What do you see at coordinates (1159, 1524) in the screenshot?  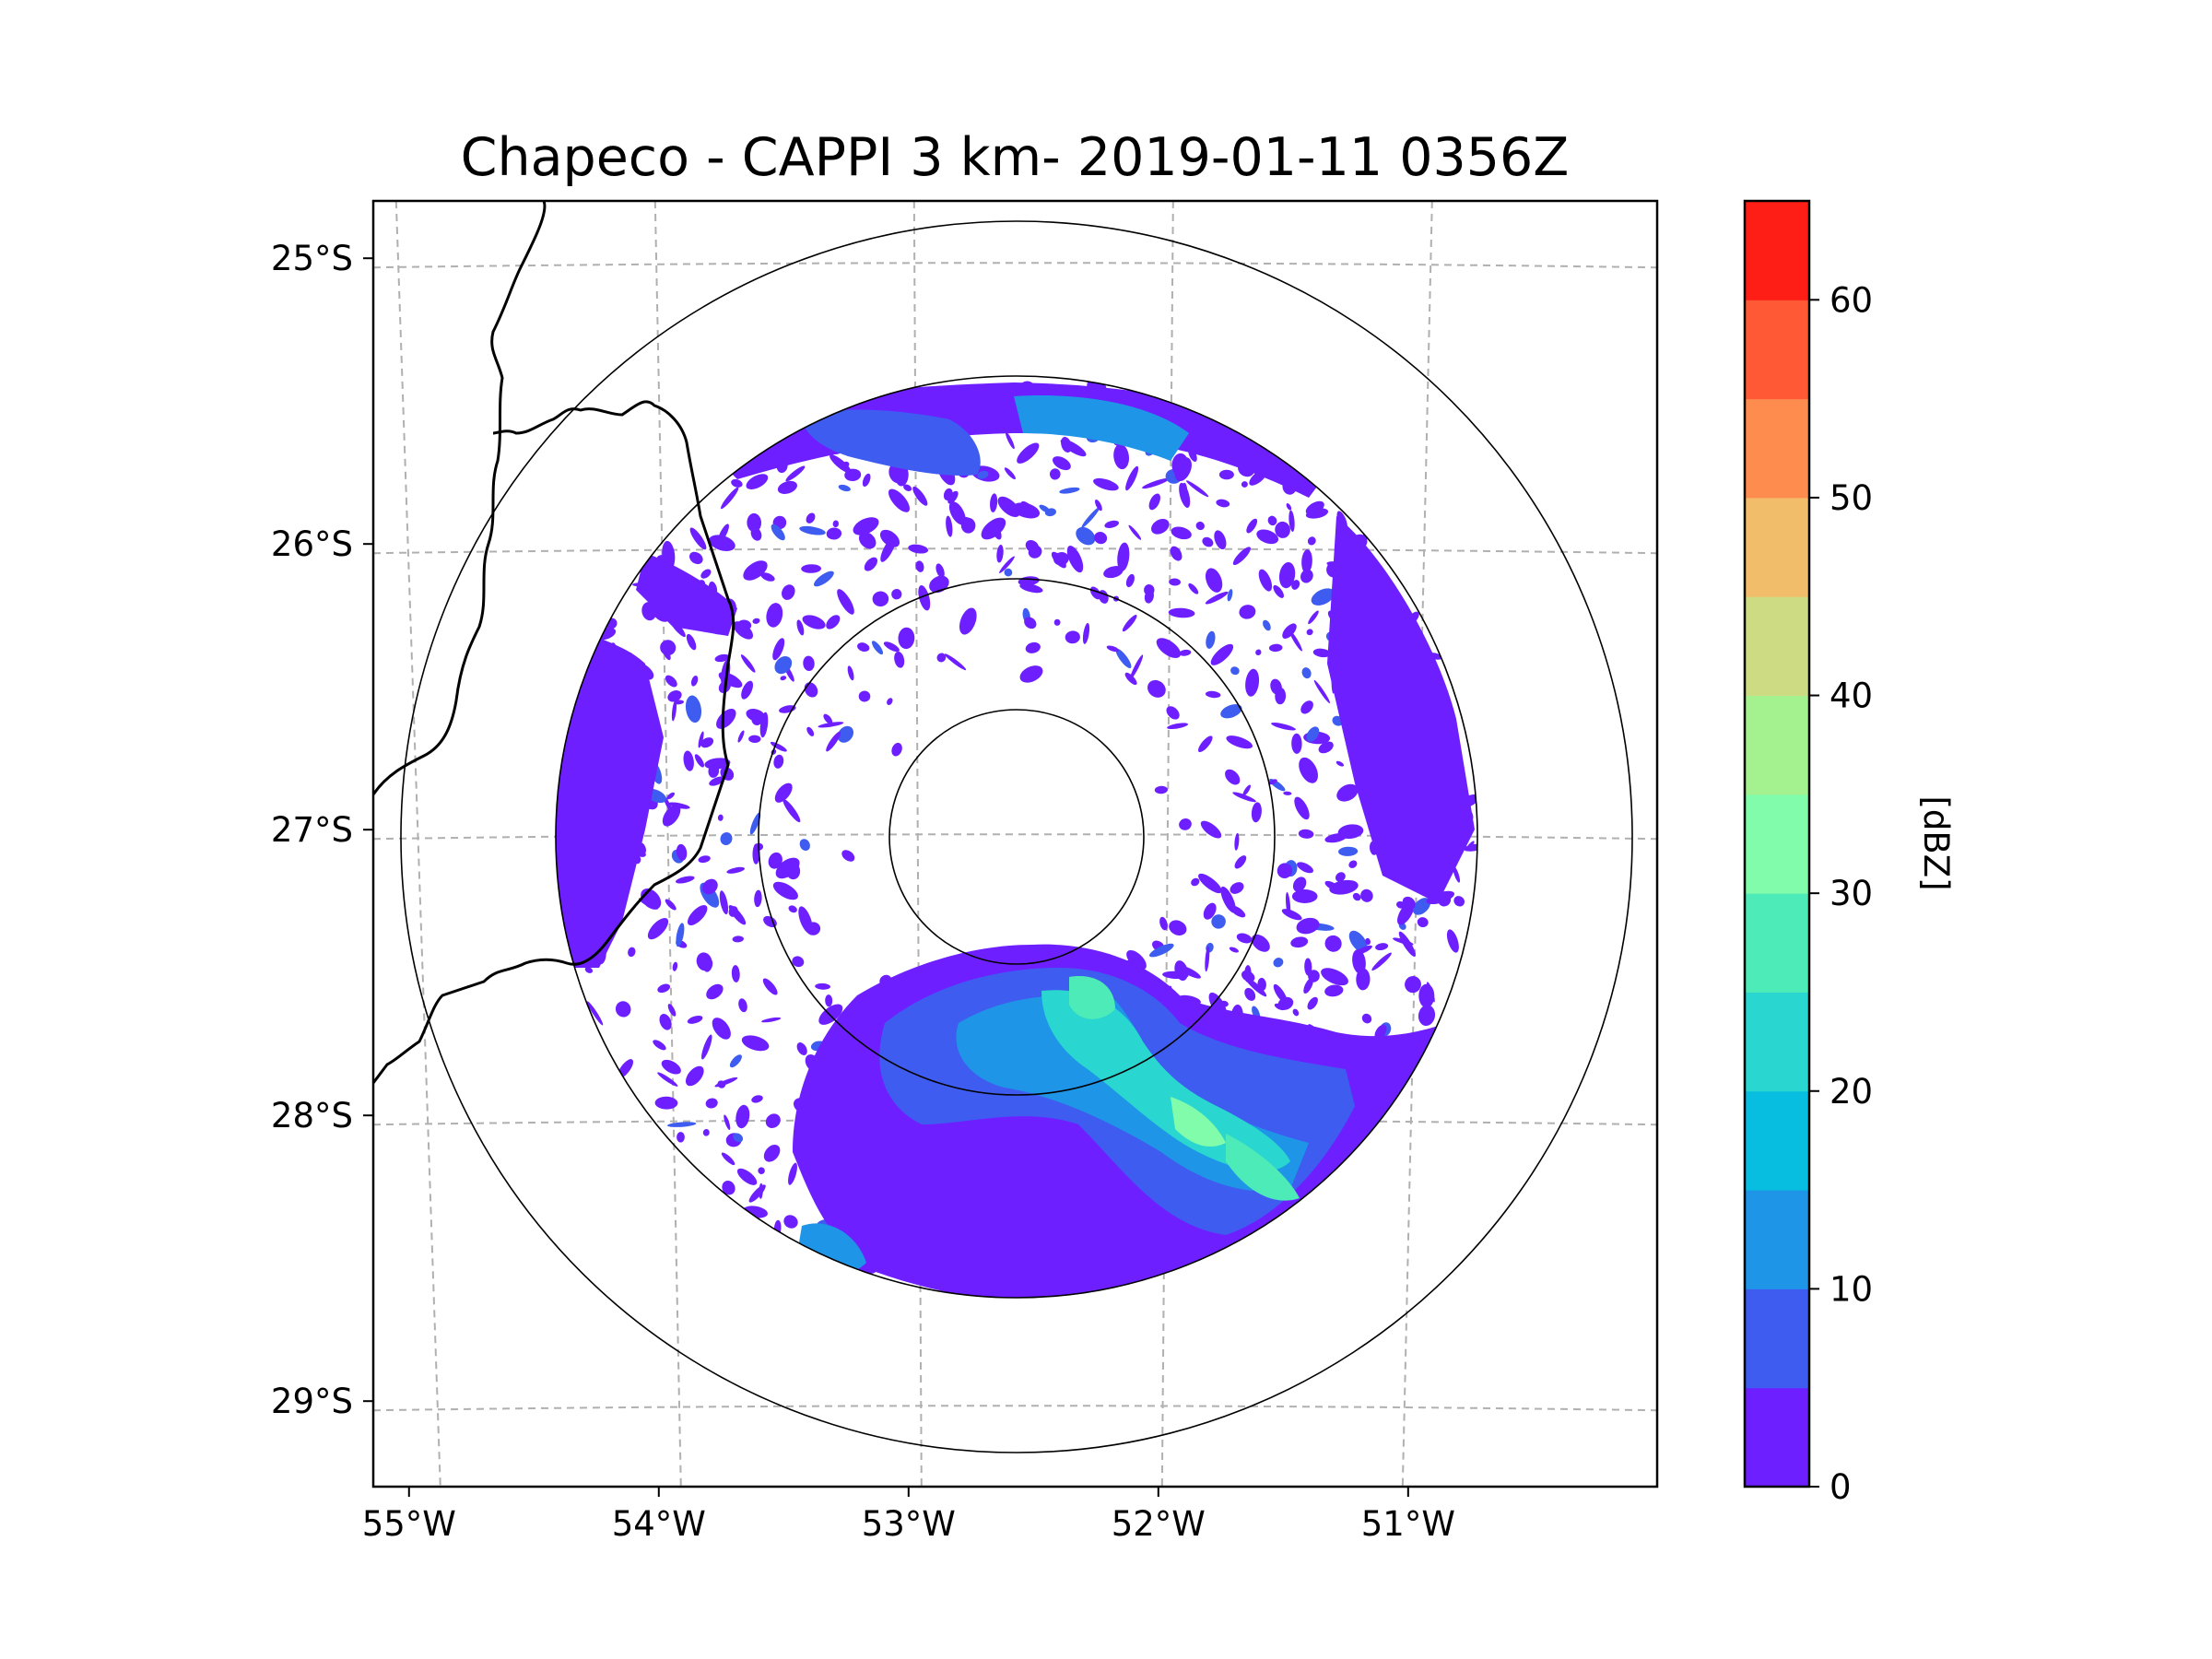 I see `x-tick-label: 52°W` at bounding box center [1159, 1524].